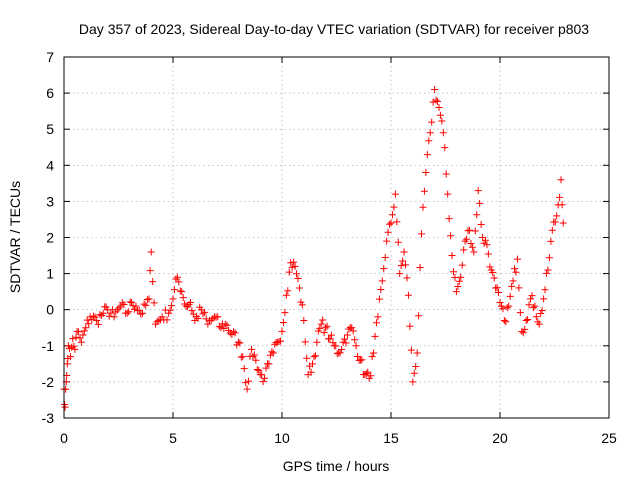 This screenshot has width=640, height=480. Describe the element at coordinates (50, 238) in the screenshot. I see `y-tick-label: 2` at that location.